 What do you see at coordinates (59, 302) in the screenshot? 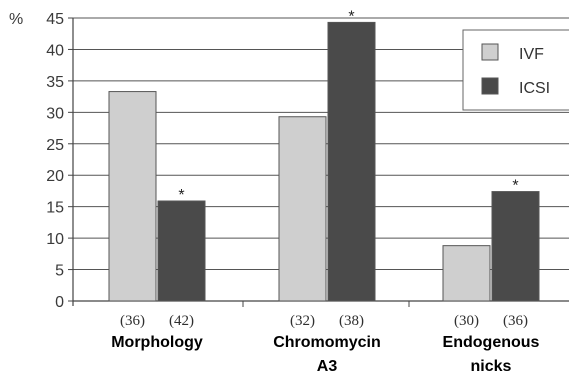
I see `y-tick-label: 0` at bounding box center [59, 302].